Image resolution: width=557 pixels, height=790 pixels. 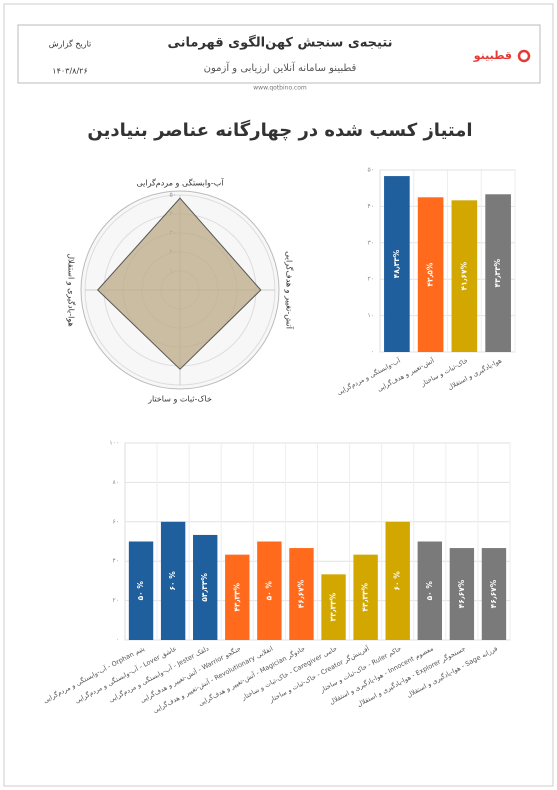 I want to click on logo-text: قطبینو, so click(x=492, y=55).